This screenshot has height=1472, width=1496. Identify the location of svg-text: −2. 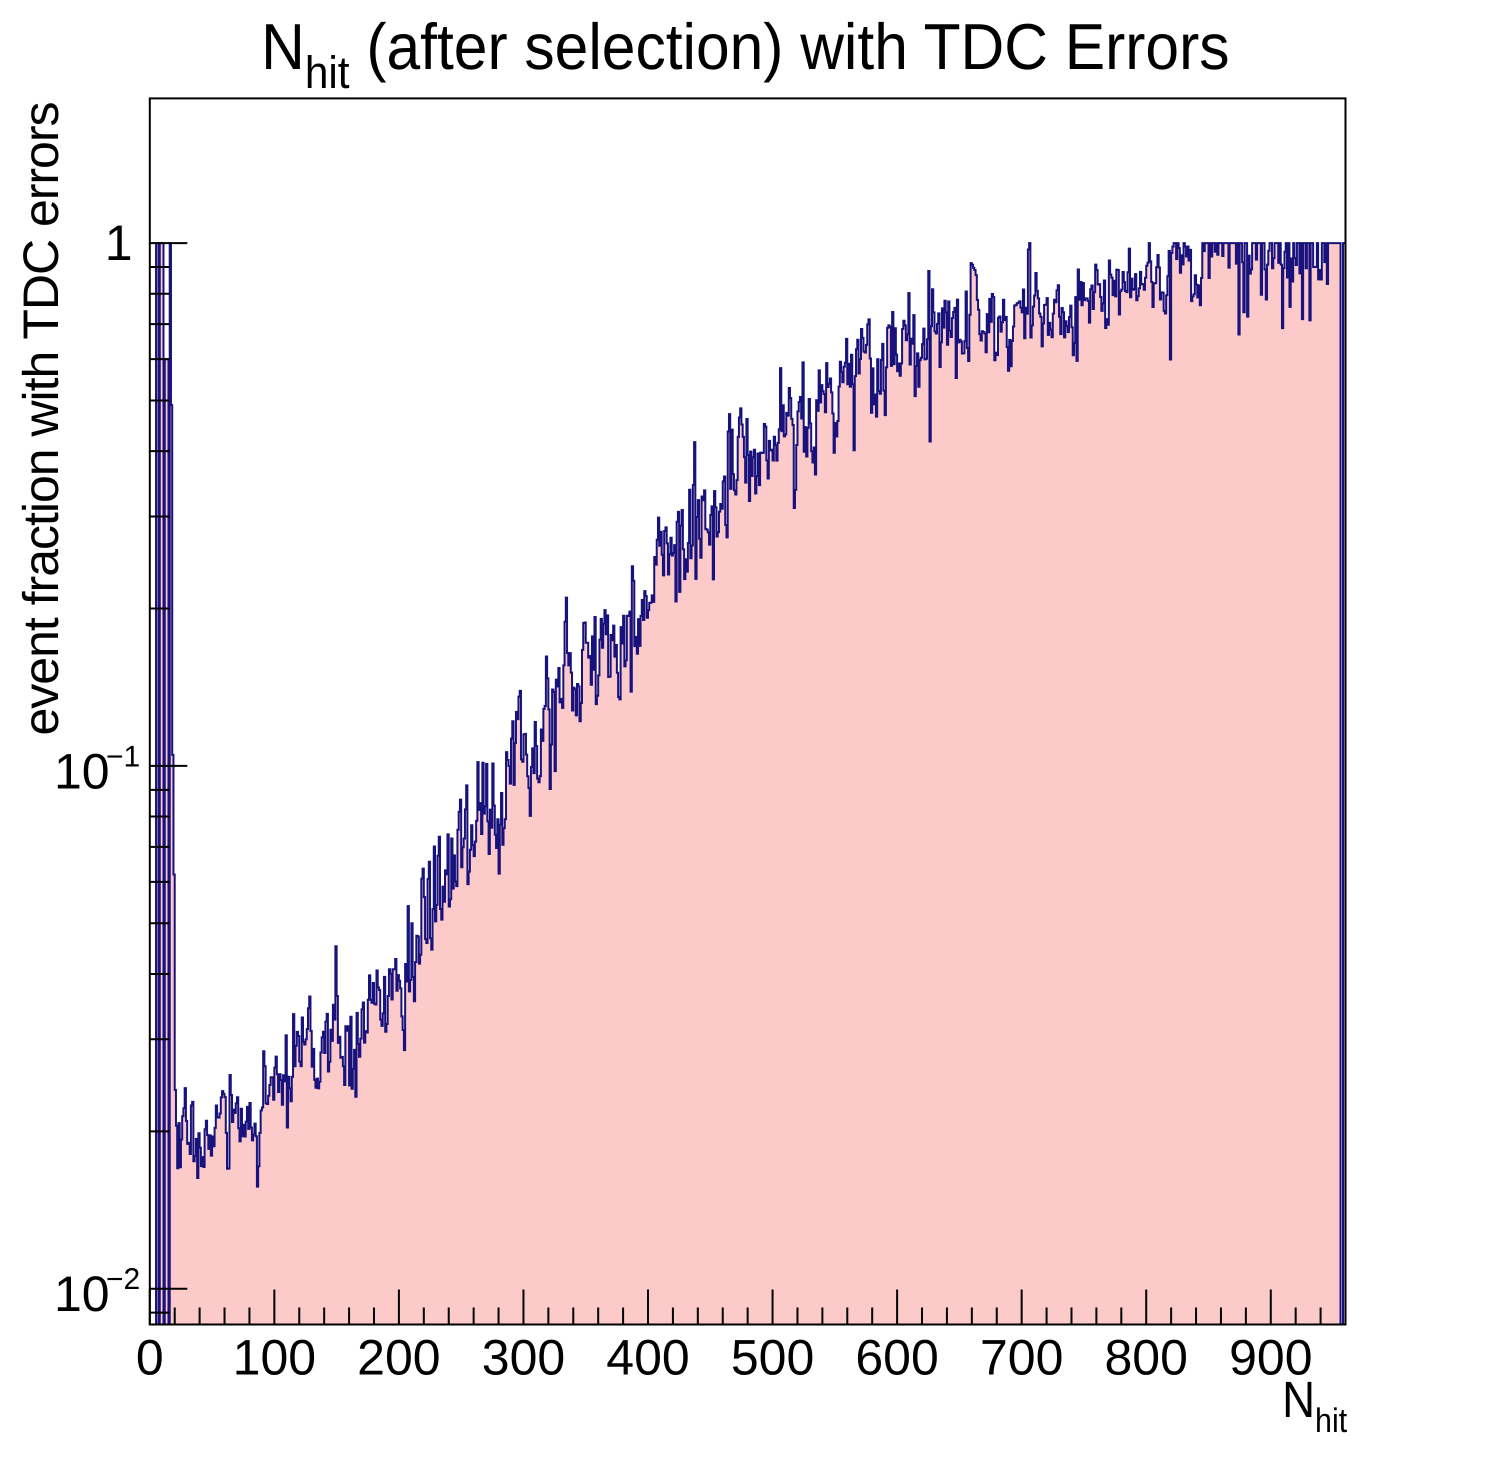
(123, 1279).